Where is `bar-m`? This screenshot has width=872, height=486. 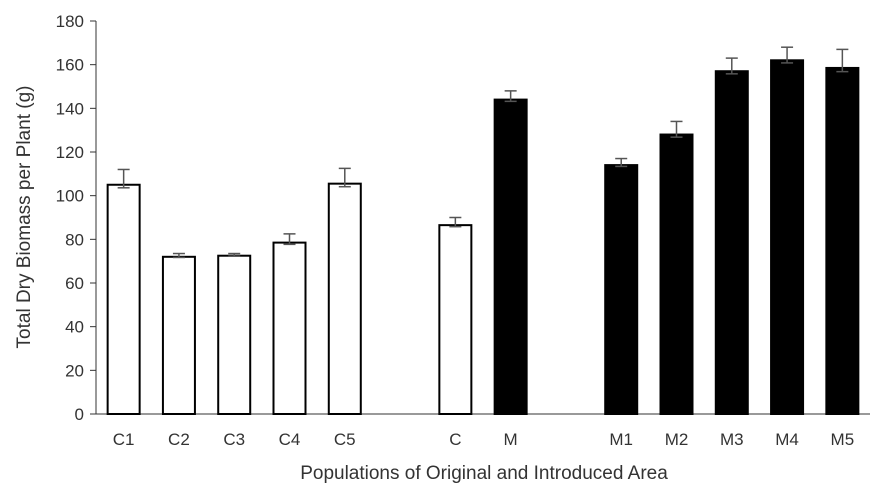
bar-m is located at coordinates (510, 256).